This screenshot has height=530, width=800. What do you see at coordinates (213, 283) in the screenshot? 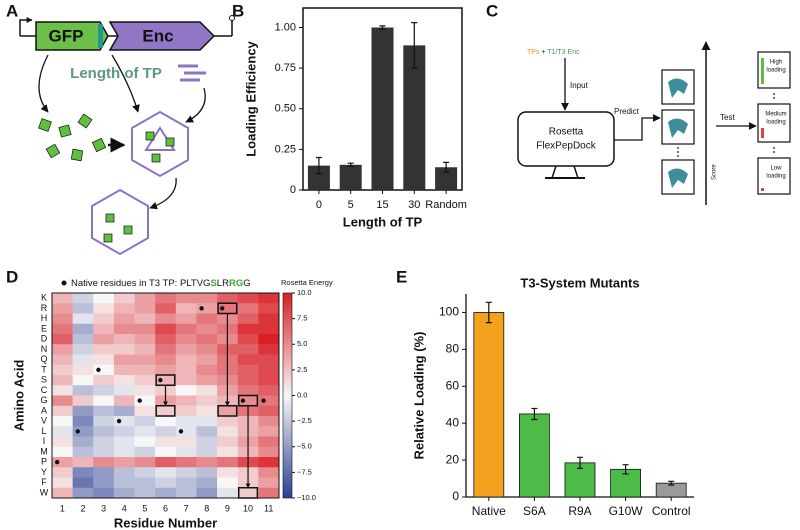
I see `native-residue: S` at bounding box center [213, 283].